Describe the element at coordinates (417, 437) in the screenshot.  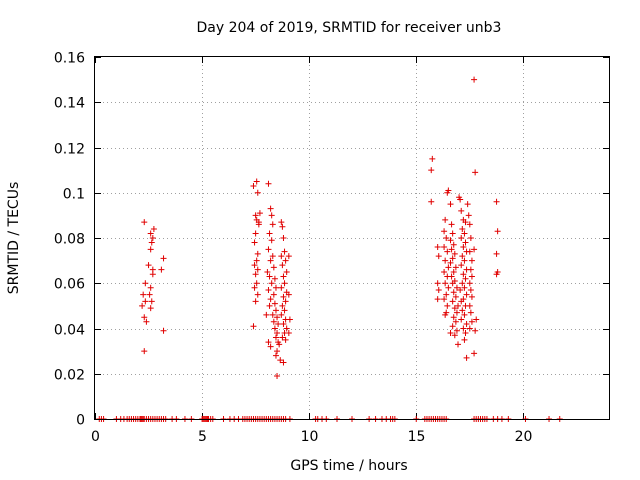
I see `x-tick-label: 15` at that location.